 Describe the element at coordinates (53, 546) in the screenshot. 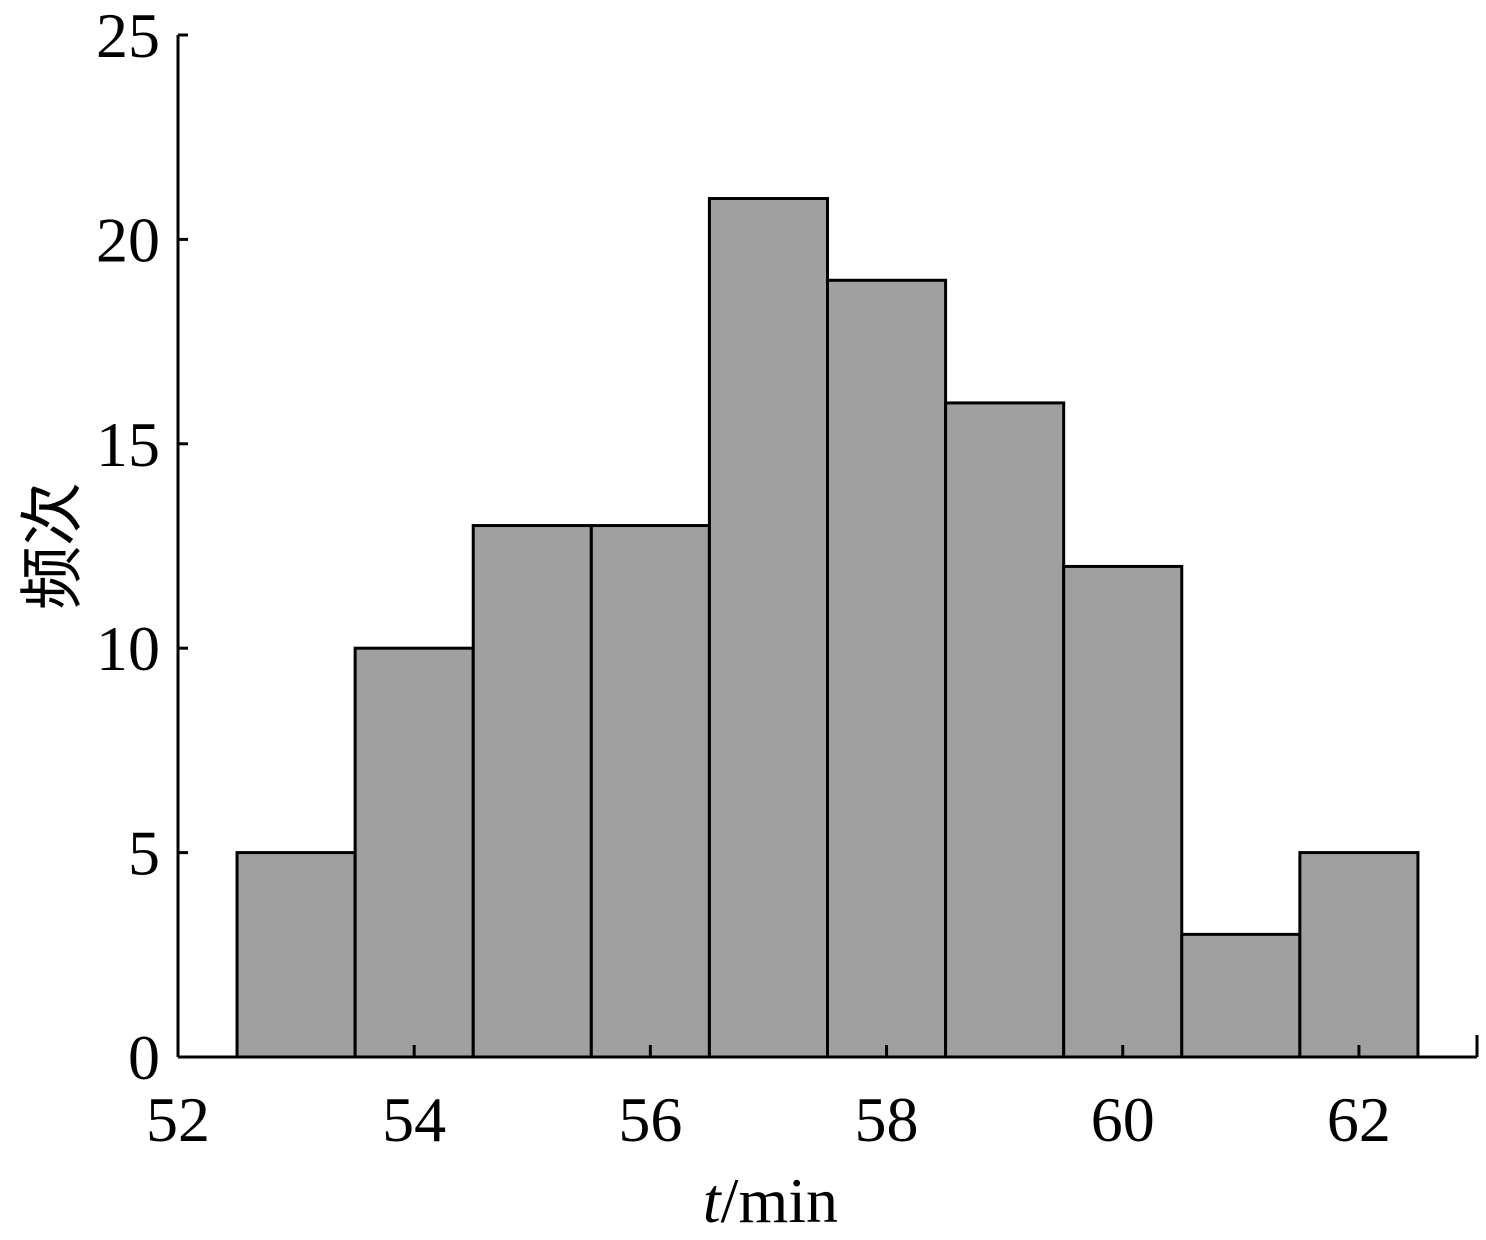

I see `y-axis-title: 频次` at that location.